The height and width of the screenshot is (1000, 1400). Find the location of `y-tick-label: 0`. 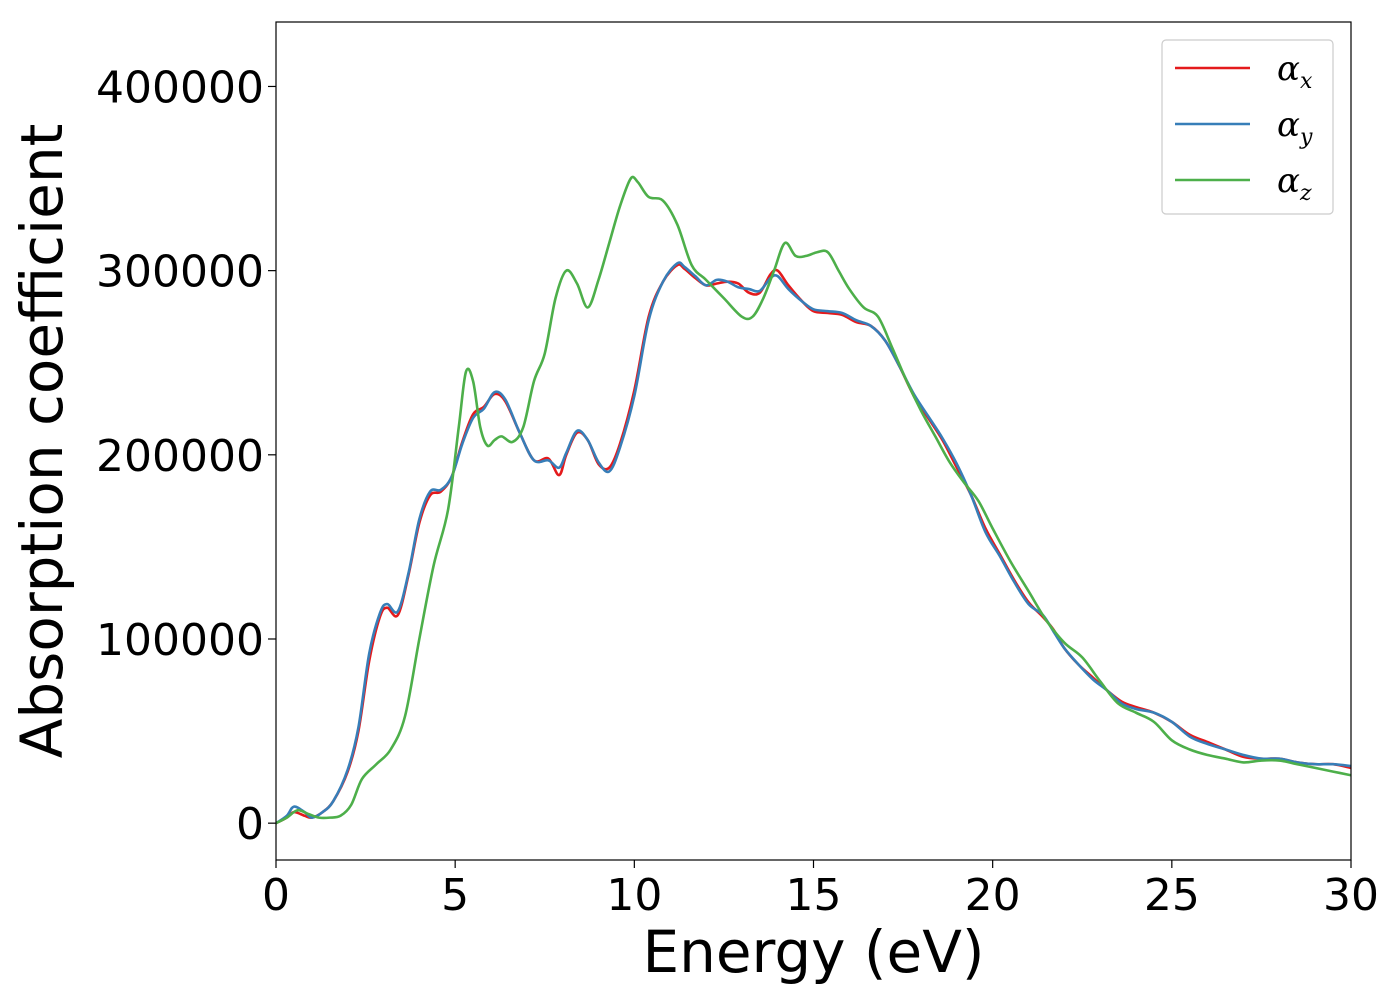

y-tick-label: 0 is located at coordinates (250, 824).